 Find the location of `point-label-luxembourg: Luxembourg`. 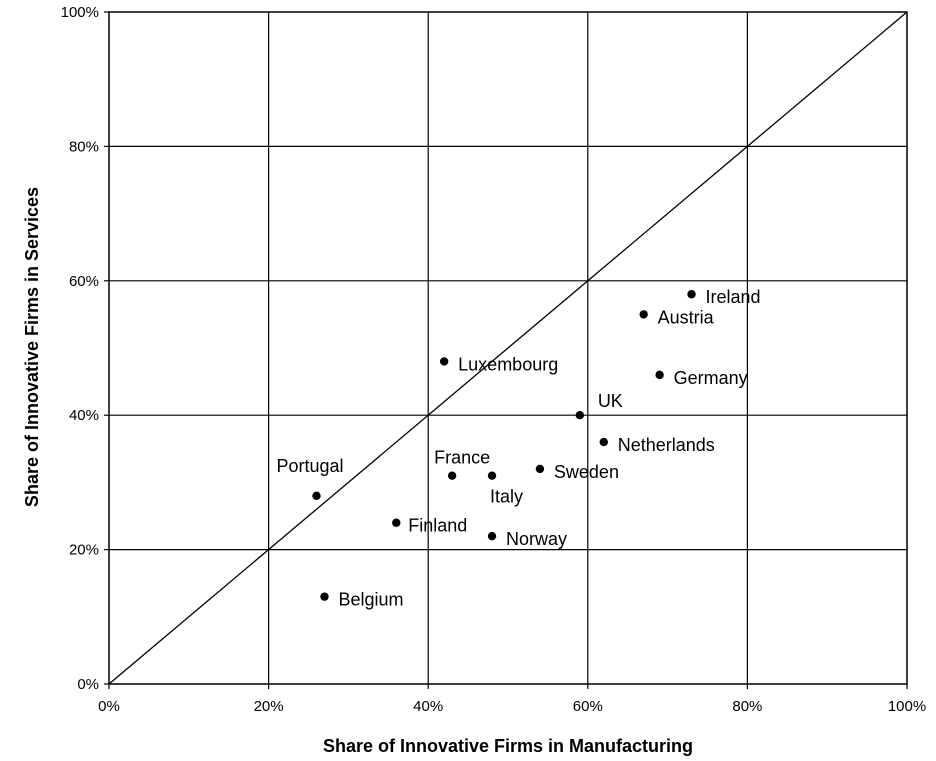

point-label-luxembourg: Luxembourg is located at coordinates (508, 364).